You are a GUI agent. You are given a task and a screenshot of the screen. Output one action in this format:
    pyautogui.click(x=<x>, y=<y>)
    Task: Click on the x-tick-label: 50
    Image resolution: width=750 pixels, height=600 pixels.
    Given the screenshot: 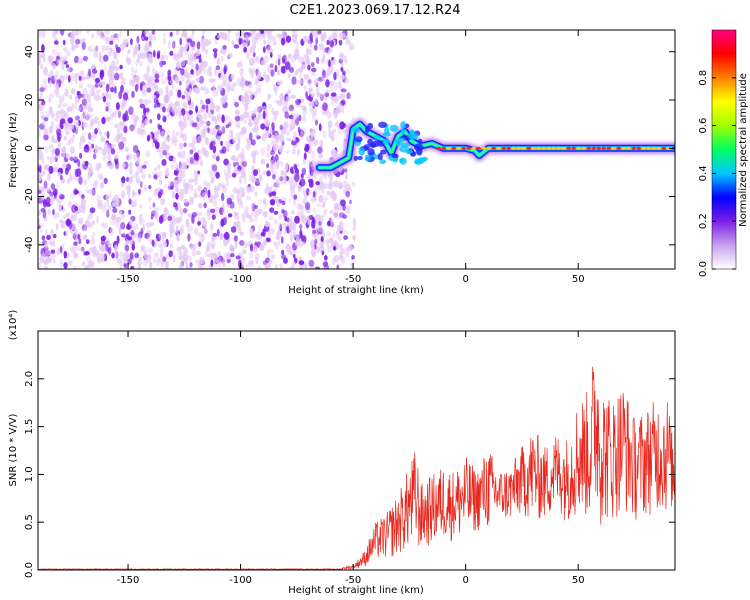 What is the action you would take?
    pyautogui.click(x=578, y=580)
    